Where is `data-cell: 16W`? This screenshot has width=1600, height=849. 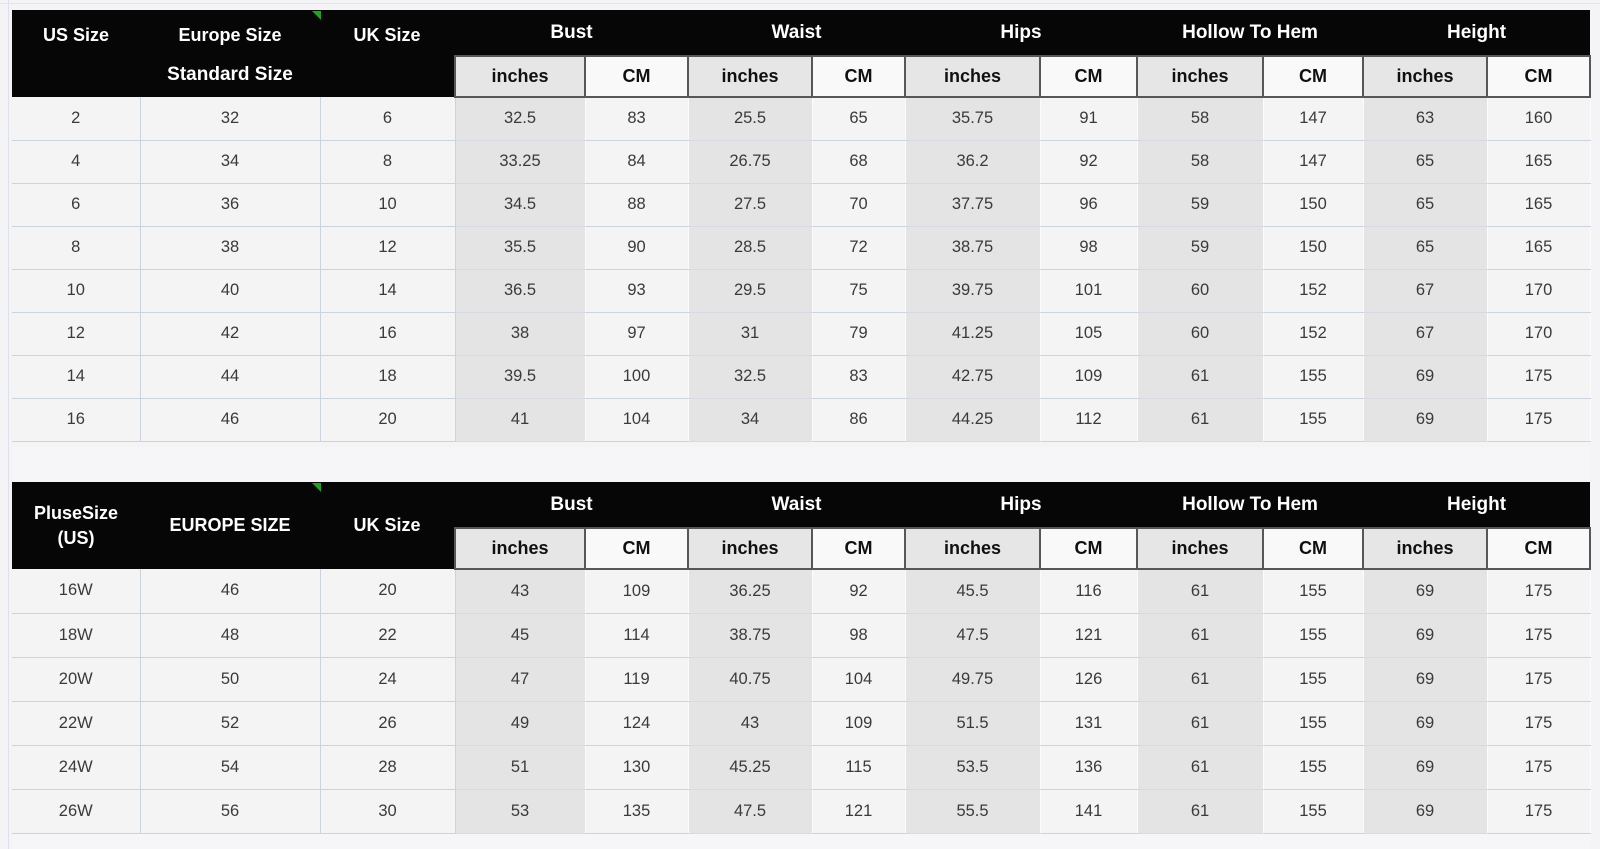 data-cell: 16W is located at coordinates (76, 591).